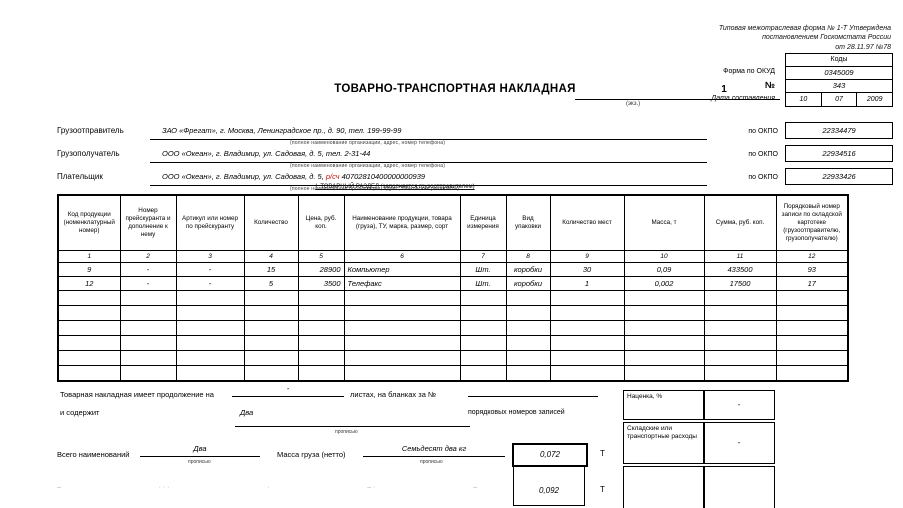  I want to click on table-cell: 0,002, so click(664, 283).